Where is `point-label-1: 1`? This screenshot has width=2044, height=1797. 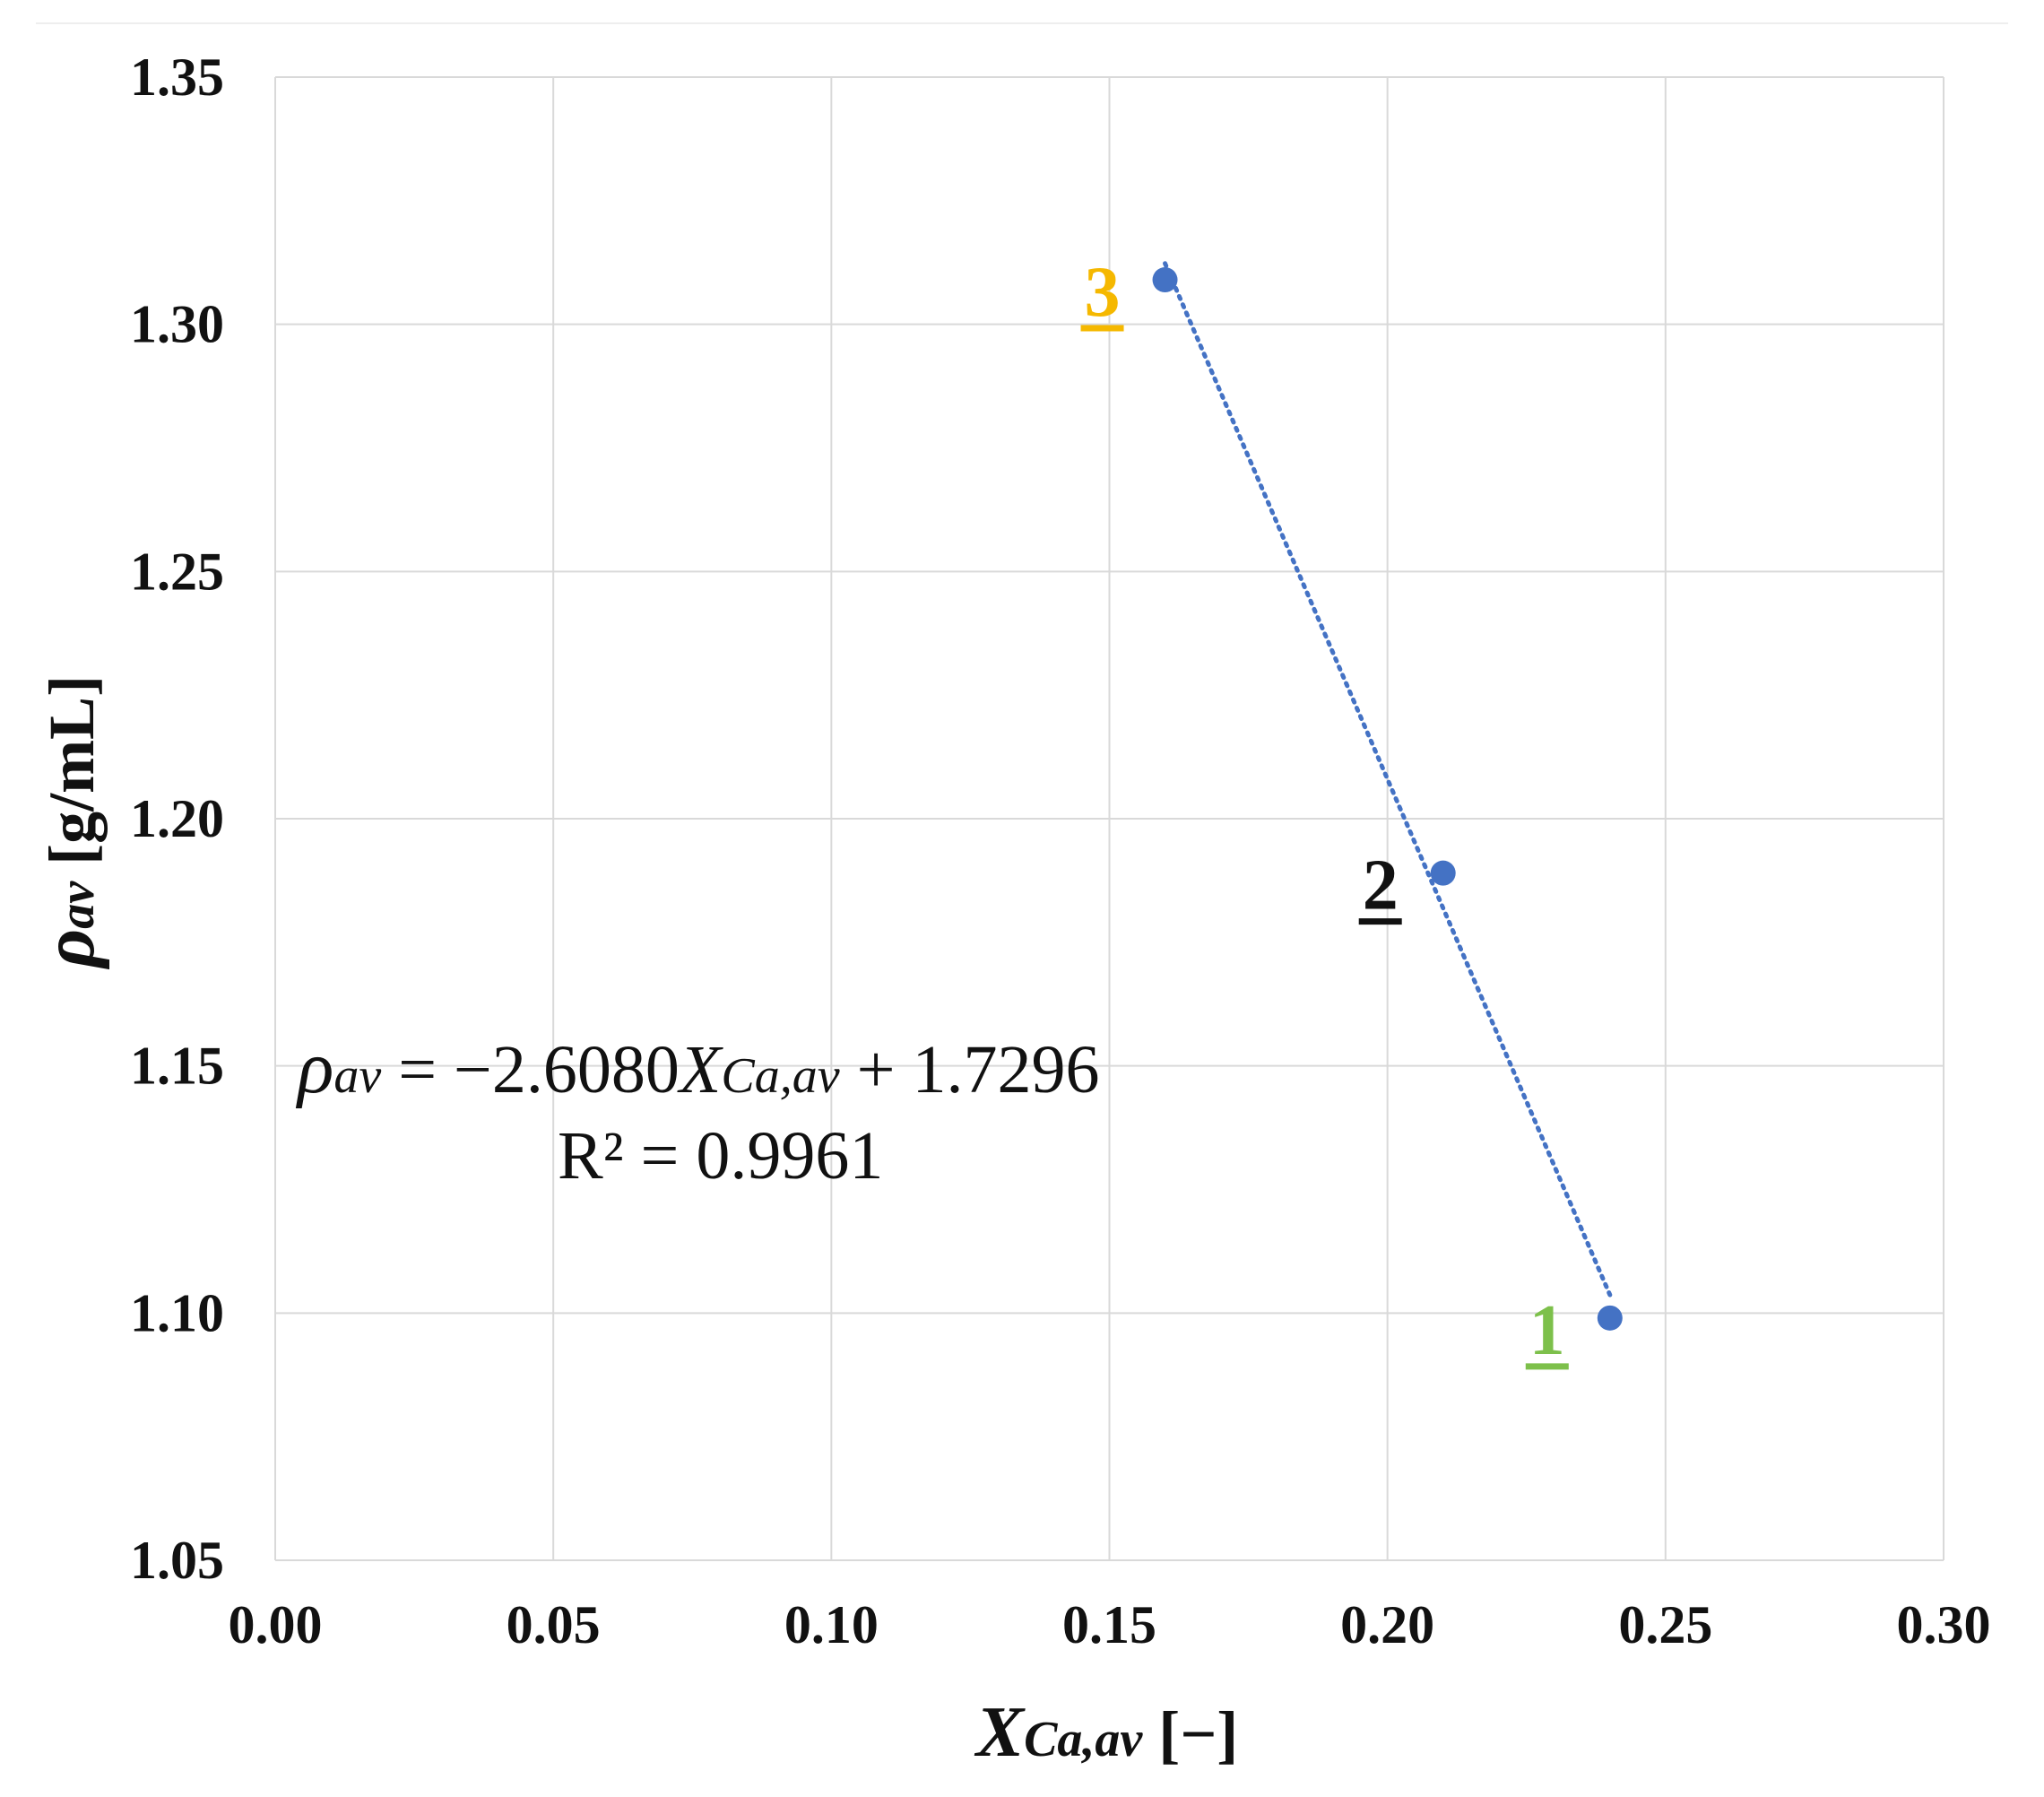 point-label-1: 1 is located at coordinates (1547, 1330).